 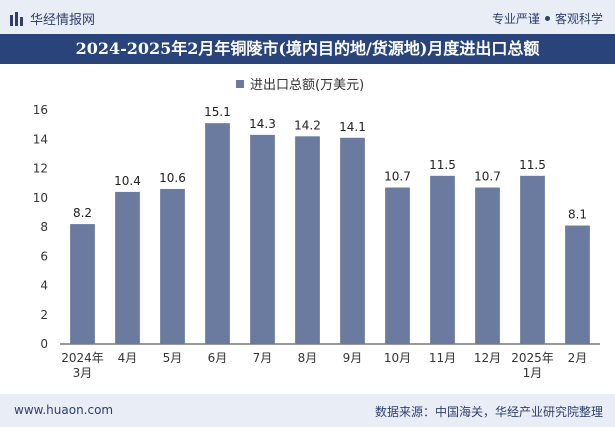 I want to click on x-tick-label: 8月, so click(x=308, y=358).